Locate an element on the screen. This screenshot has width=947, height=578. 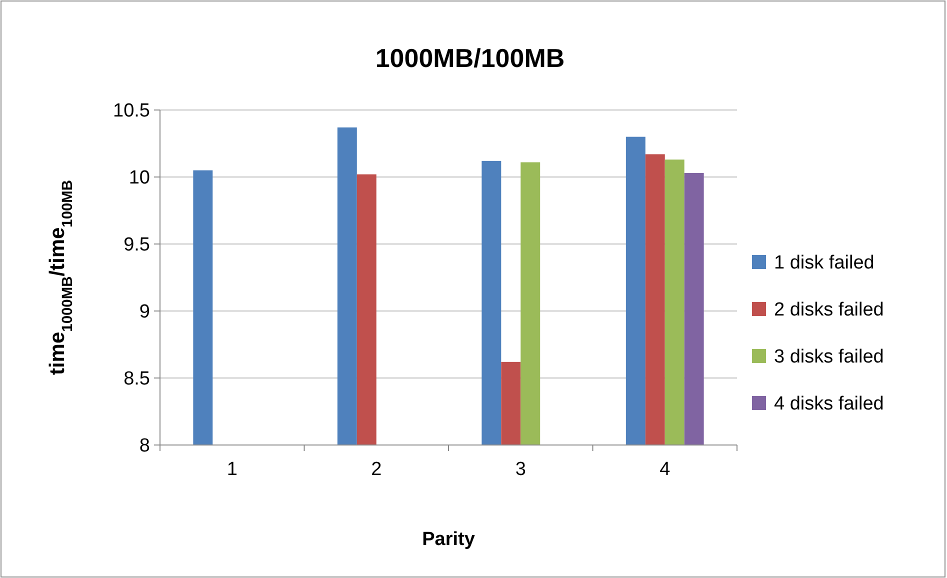
chart-title: 1000MB/100MB is located at coordinates (470, 58).